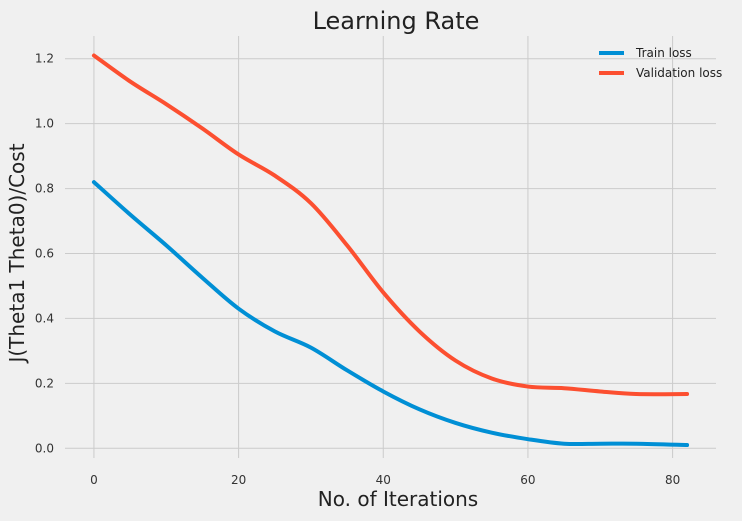 Image resolution: width=742 pixels, height=521 pixels. Describe the element at coordinates (663, 53) in the screenshot. I see `legend-label-train-loss: Train loss` at that location.